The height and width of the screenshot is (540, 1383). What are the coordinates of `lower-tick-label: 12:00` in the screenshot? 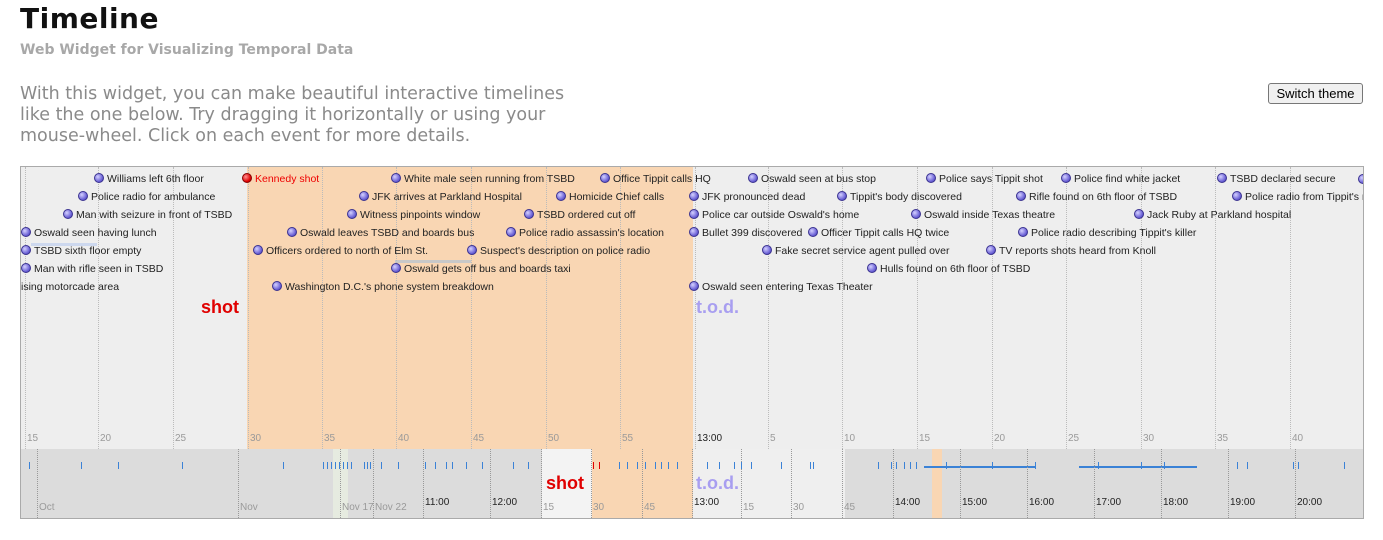 It's located at (505, 502).